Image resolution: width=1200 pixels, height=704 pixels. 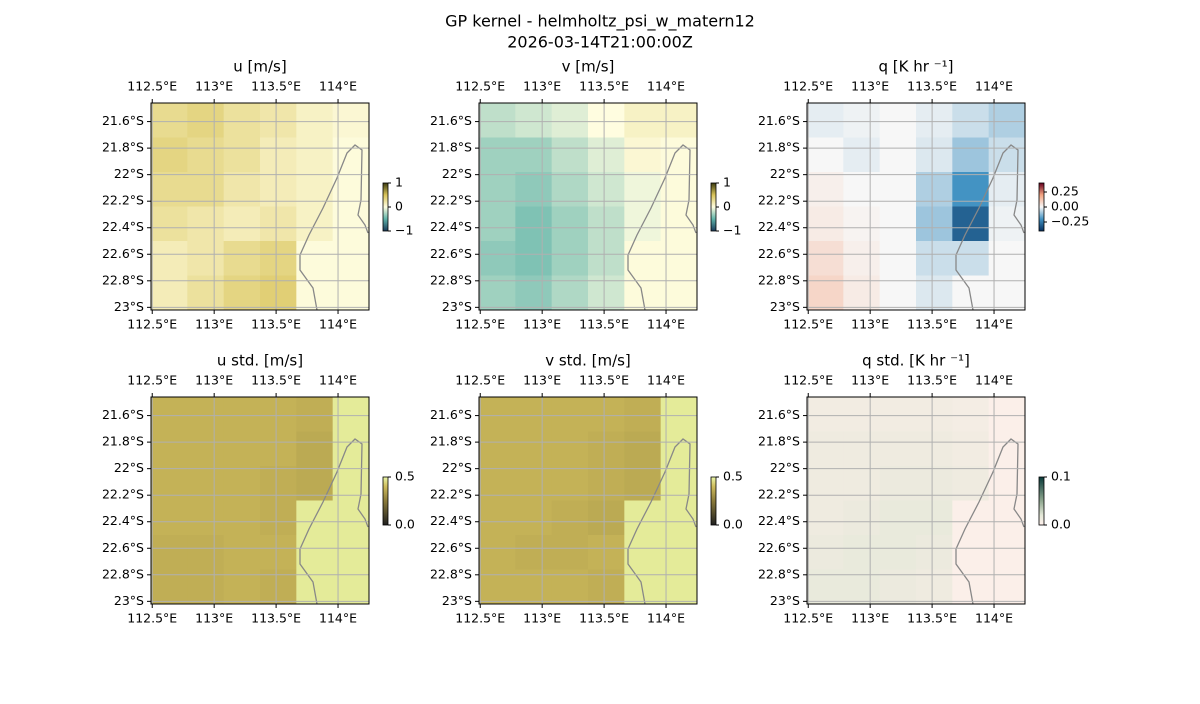 I want to click on colorbar, so click(x=713, y=207).